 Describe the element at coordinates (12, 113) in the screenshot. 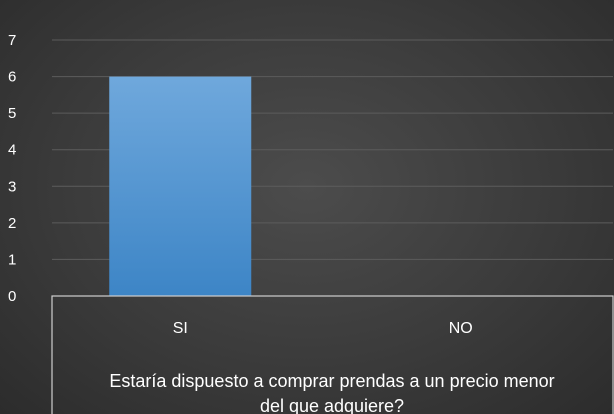

I see `y-tick-label: 5` at that location.